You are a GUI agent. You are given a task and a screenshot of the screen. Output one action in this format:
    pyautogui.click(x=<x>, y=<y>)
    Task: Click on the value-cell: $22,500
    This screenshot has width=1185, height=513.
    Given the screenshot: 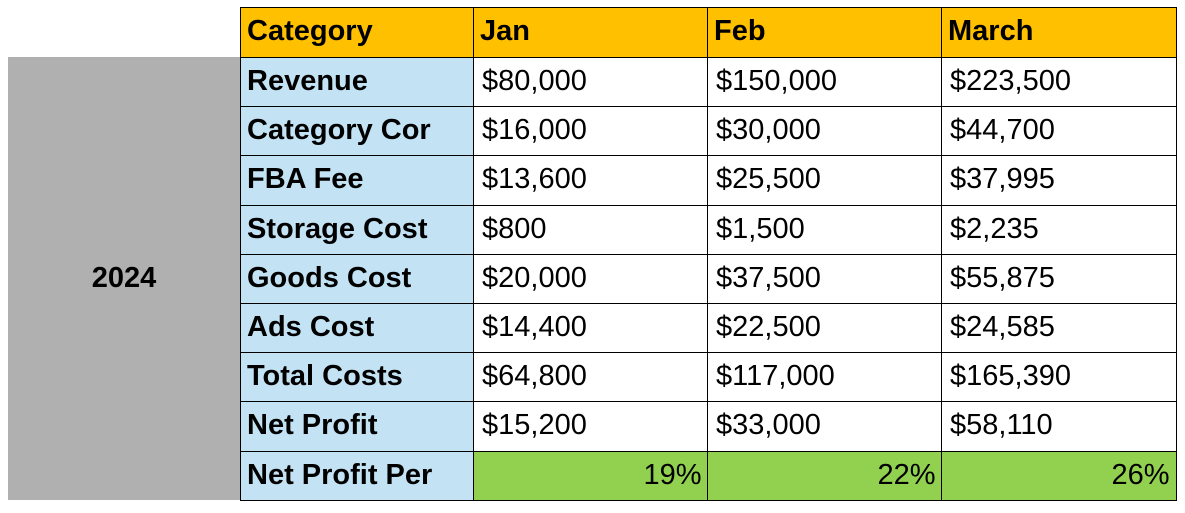 What is the action you would take?
    pyautogui.click(x=825, y=328)
    